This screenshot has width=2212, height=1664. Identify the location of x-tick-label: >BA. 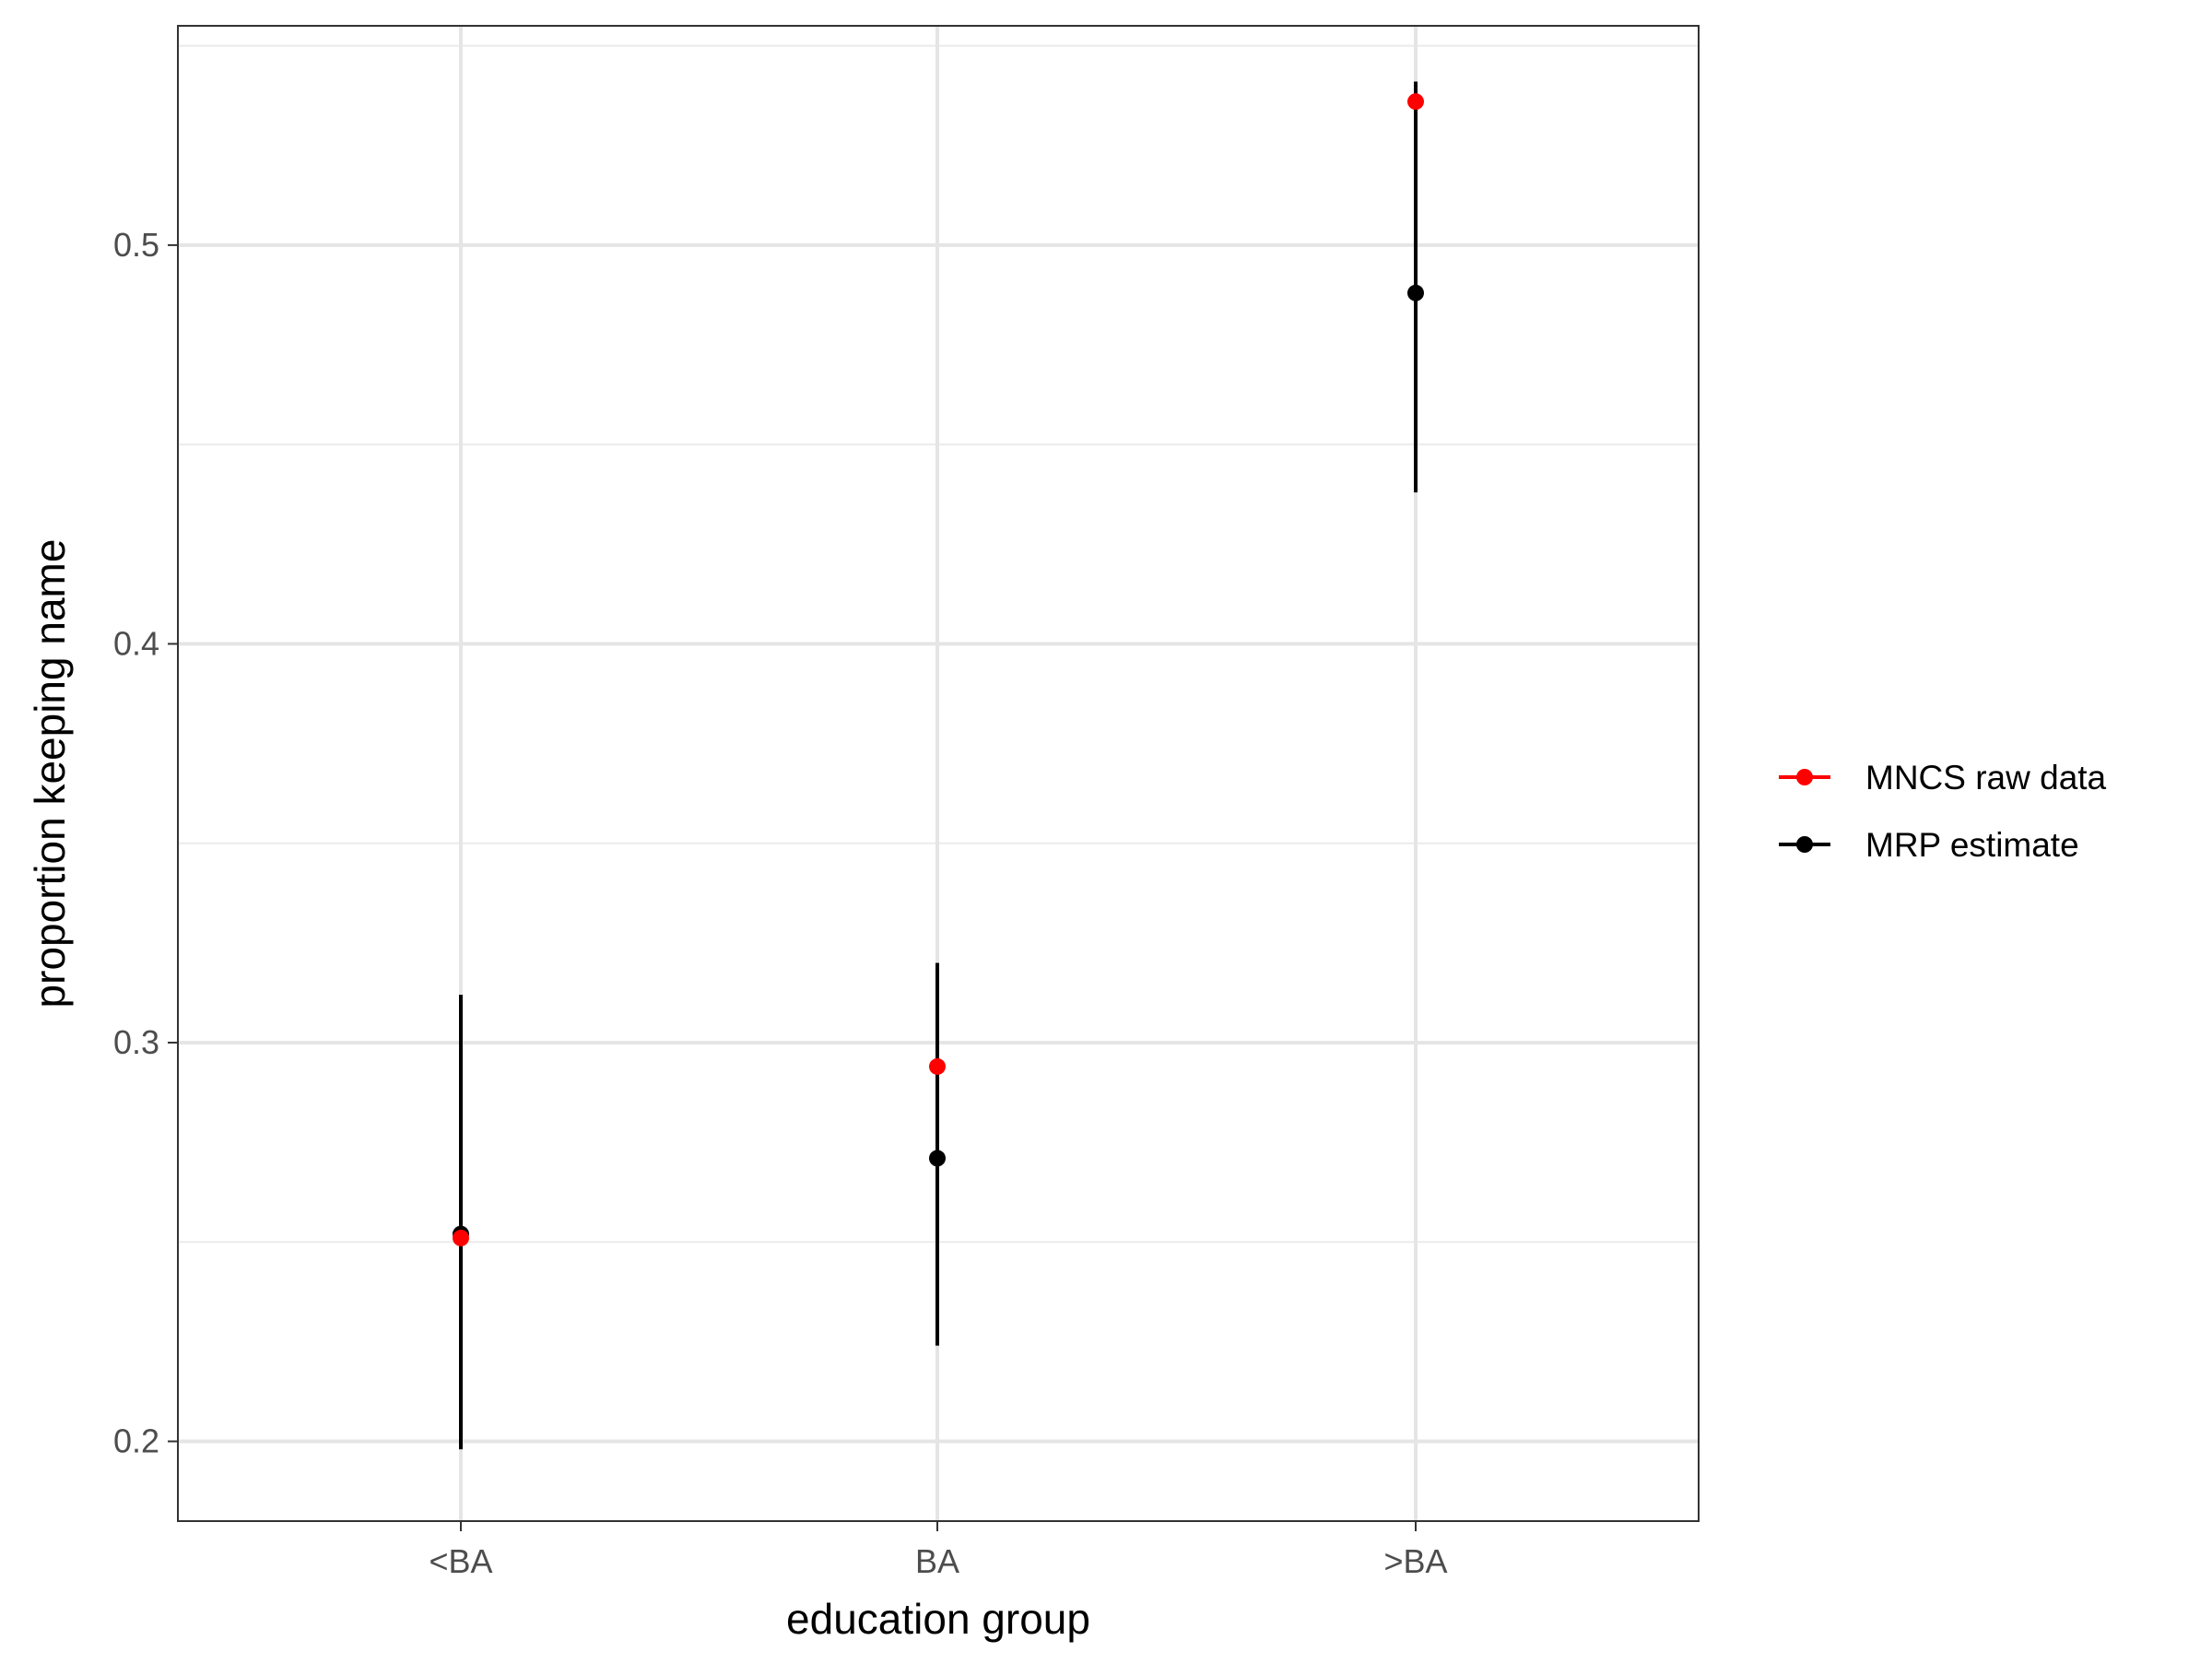
(1415, 1561).